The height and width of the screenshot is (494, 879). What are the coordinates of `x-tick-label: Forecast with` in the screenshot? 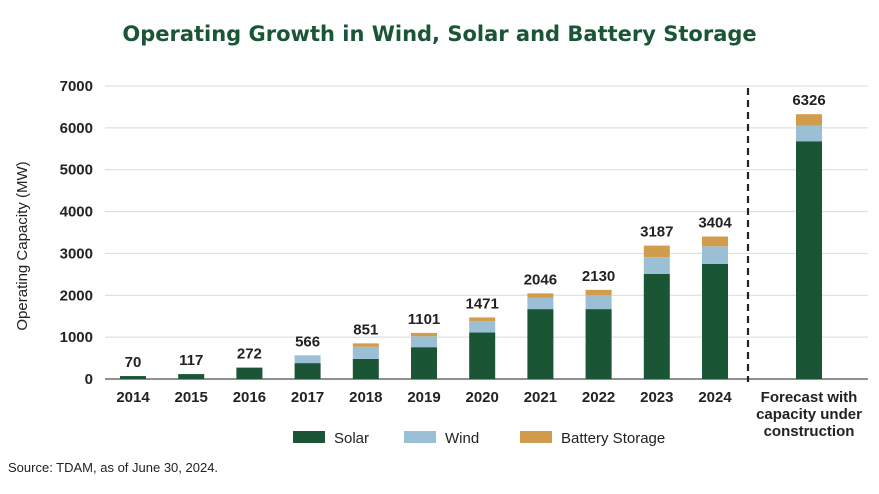 It's located at (809, 397).